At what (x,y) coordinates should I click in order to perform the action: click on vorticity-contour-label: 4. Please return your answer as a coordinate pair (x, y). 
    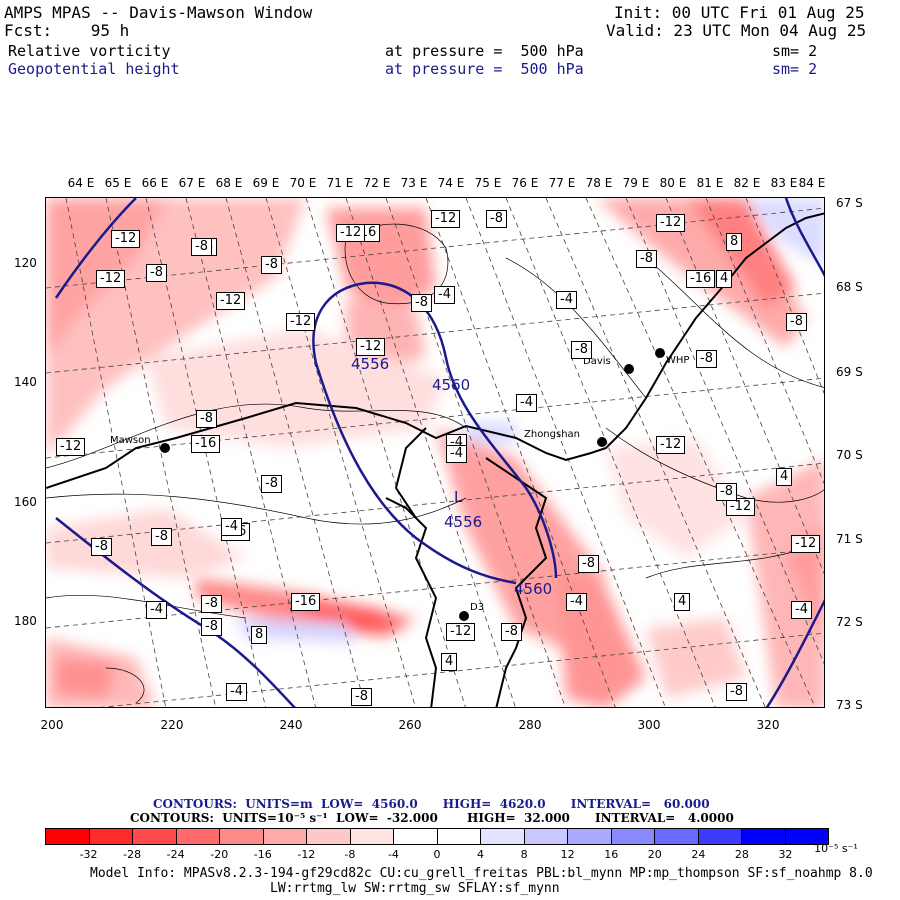
    Looking at the image, I should click on (682, 602).